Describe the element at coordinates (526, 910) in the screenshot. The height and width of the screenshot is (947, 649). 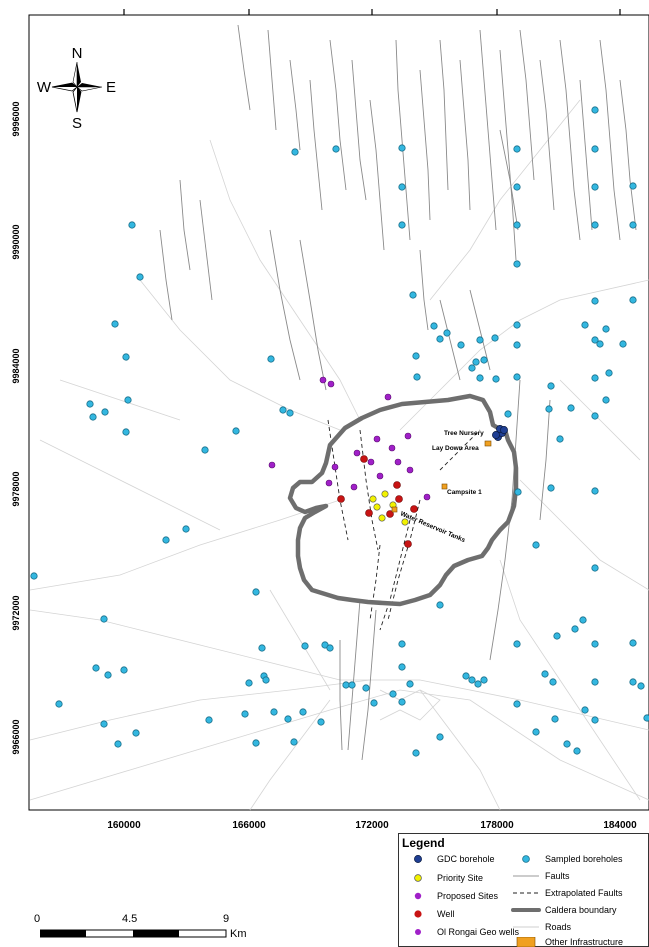
I see `caldera-symbol` at that location.